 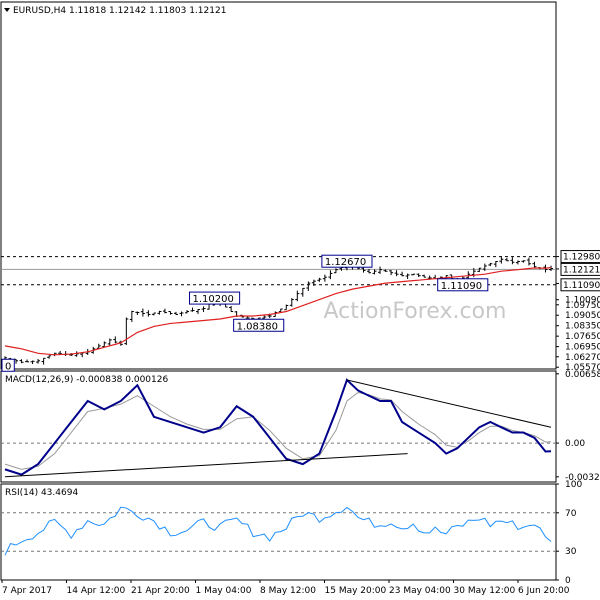 I want to click on price-axis-tick-label: 1.09750, so click(x=582, y=306).